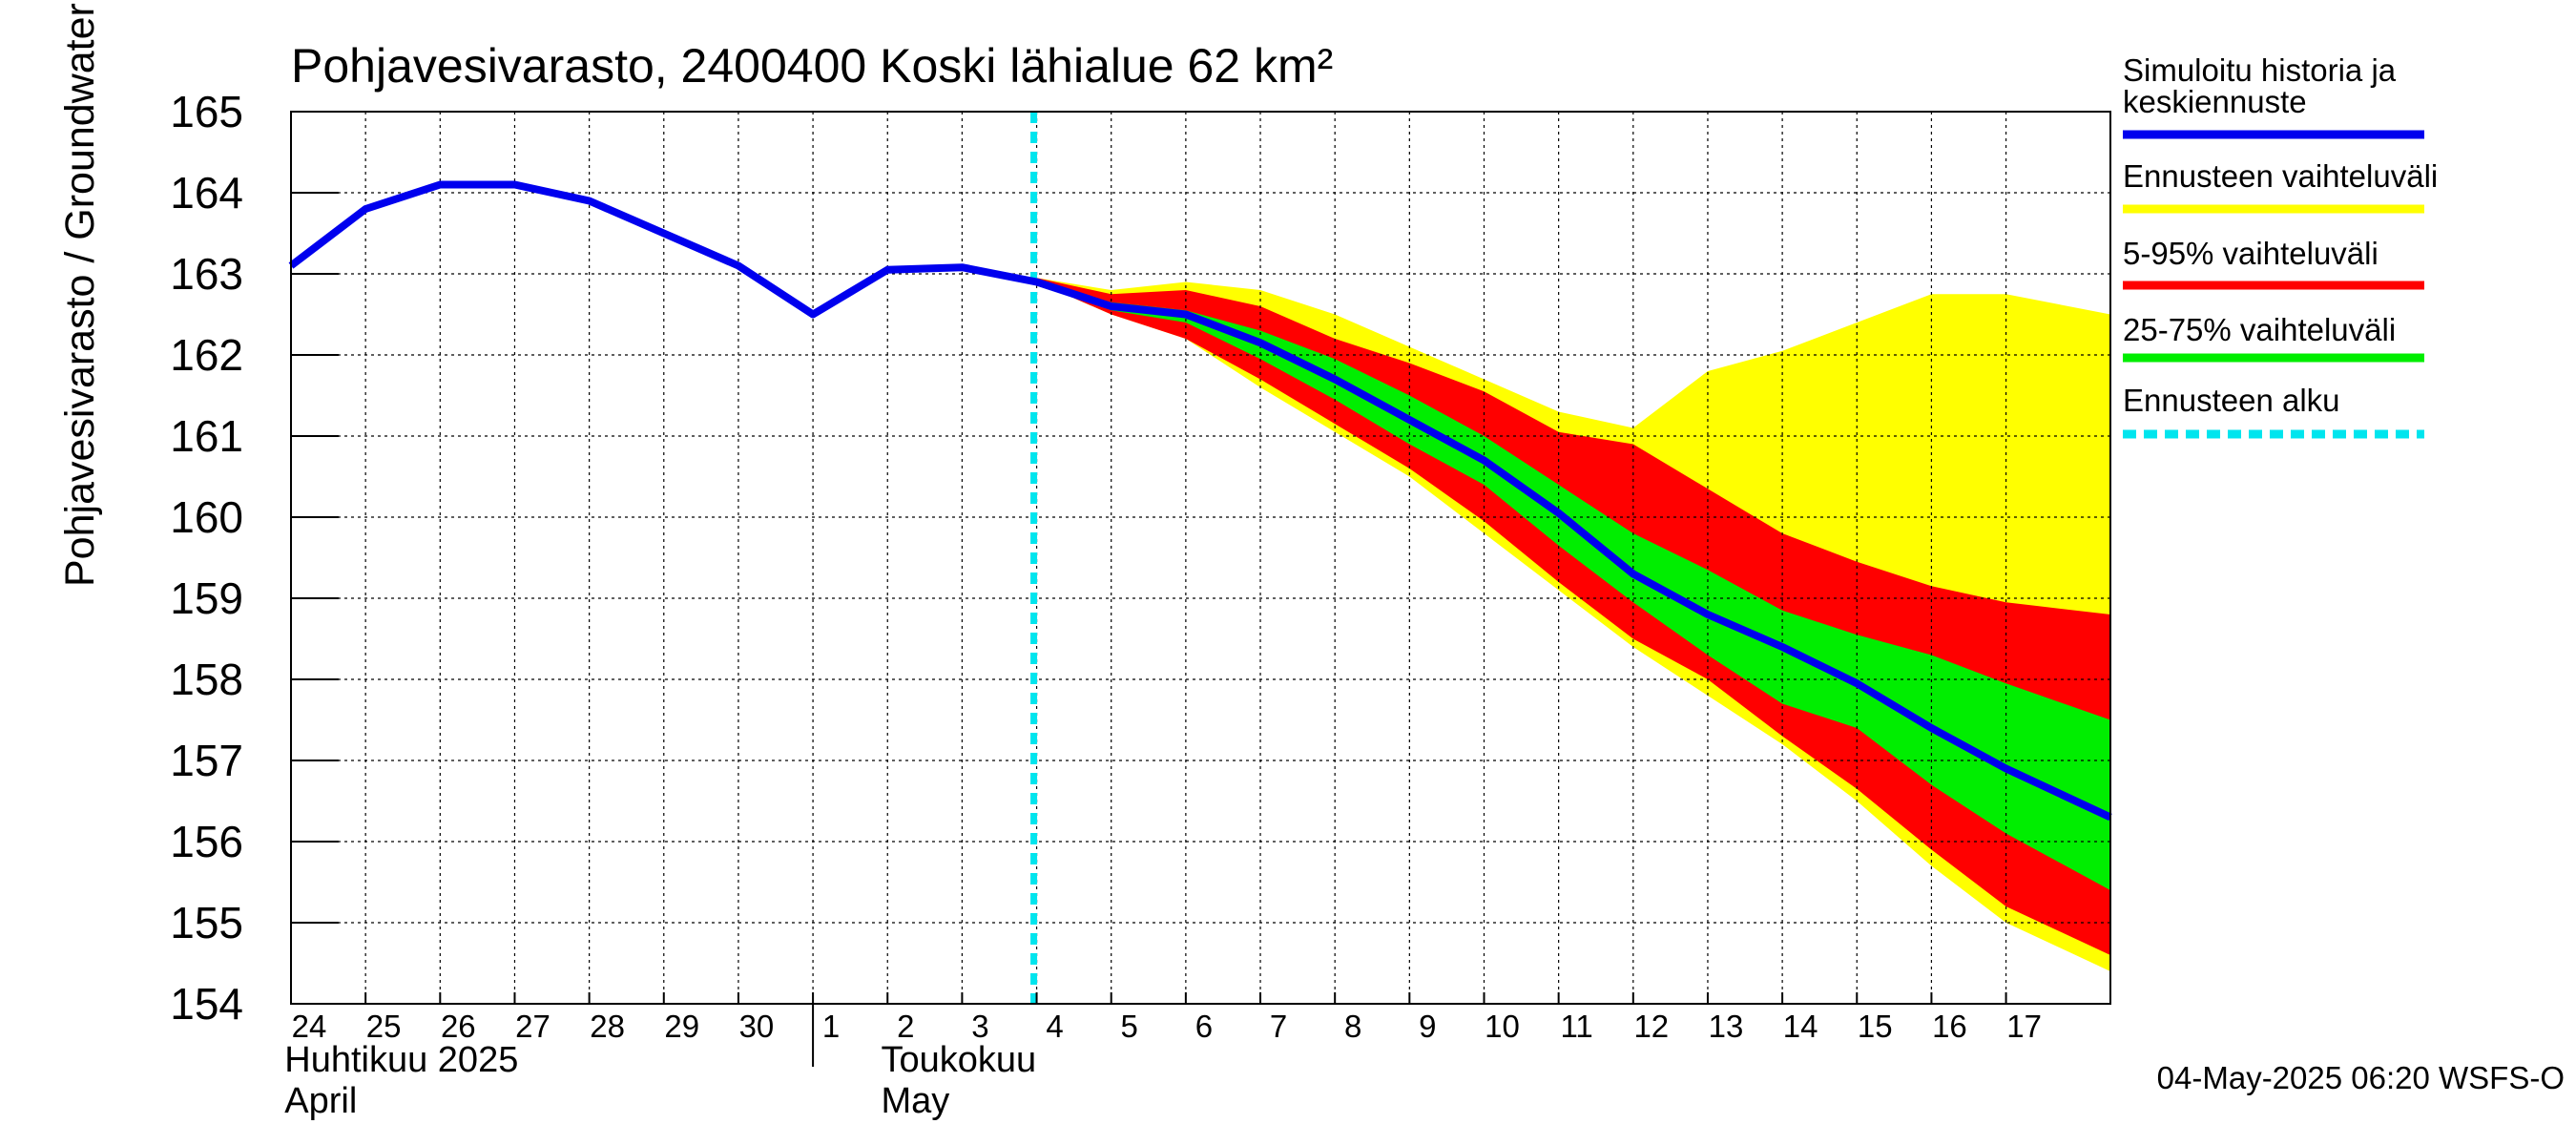 The image size is (2576, 1145). Describe the element at coordinates (2260, 70) in the screenshot. I see `legend-label-1-line1: Simuloitu historia ja` at that location.